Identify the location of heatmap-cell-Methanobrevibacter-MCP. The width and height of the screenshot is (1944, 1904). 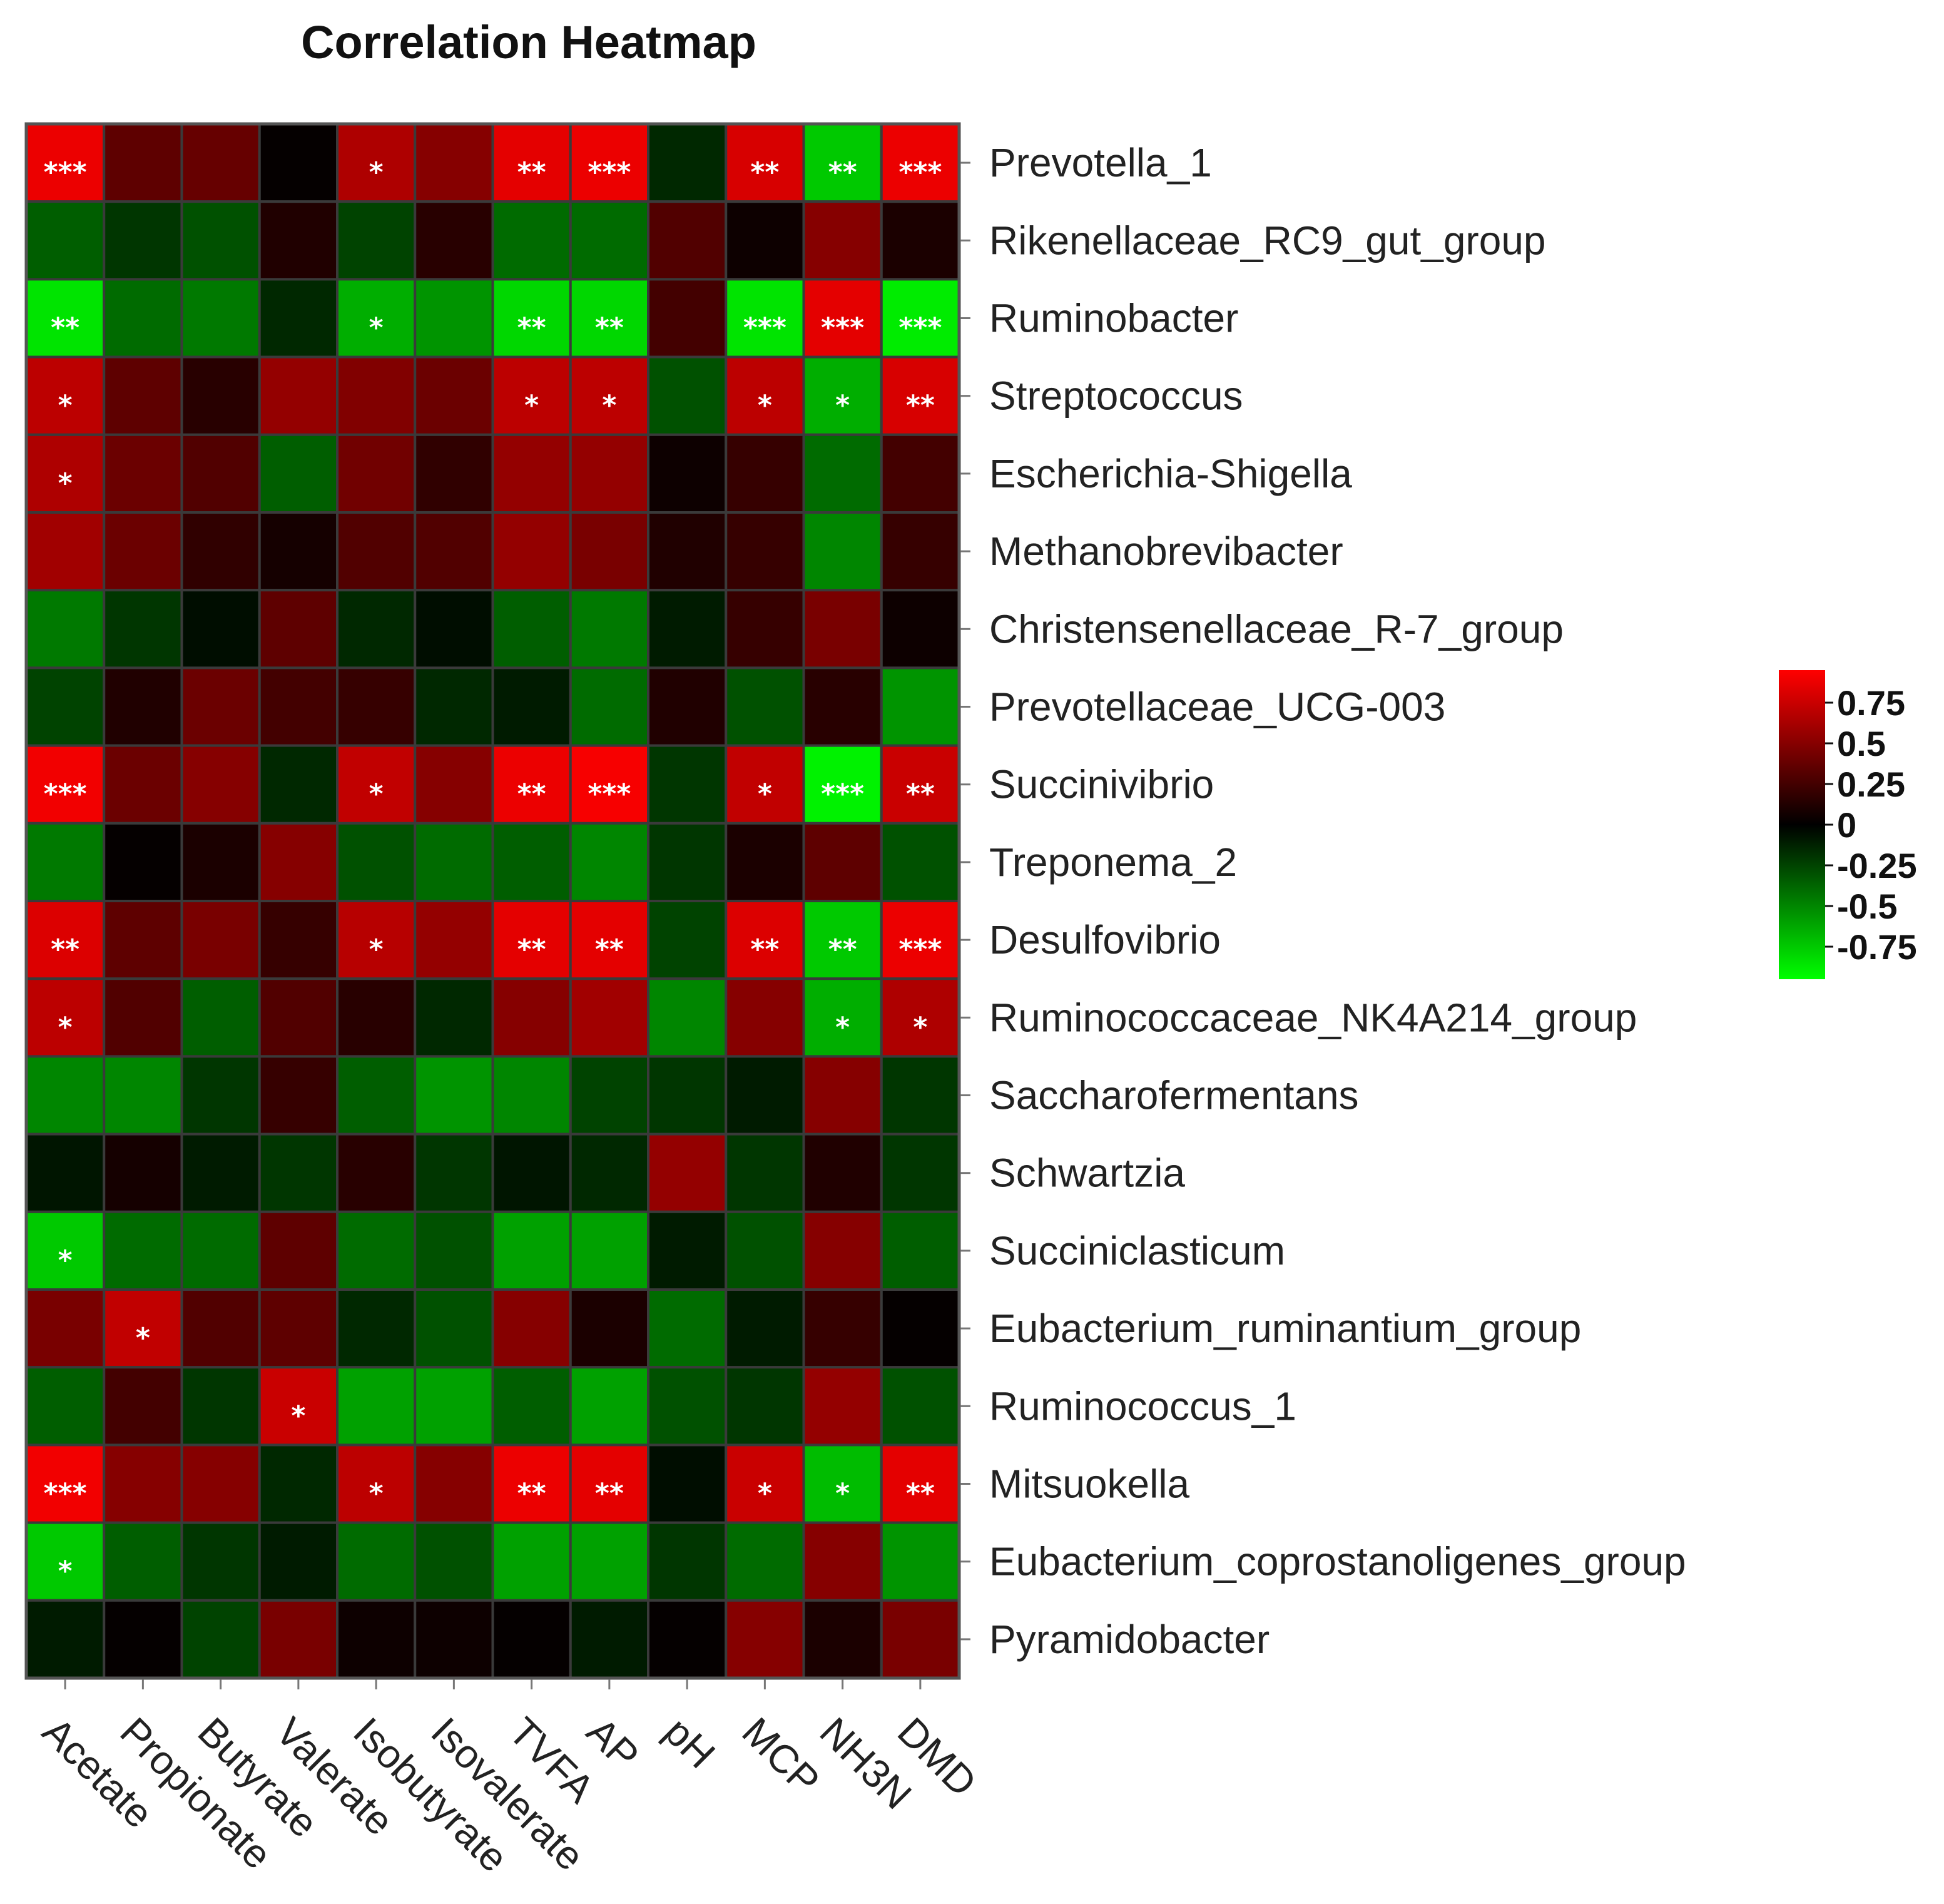
(765, 552).